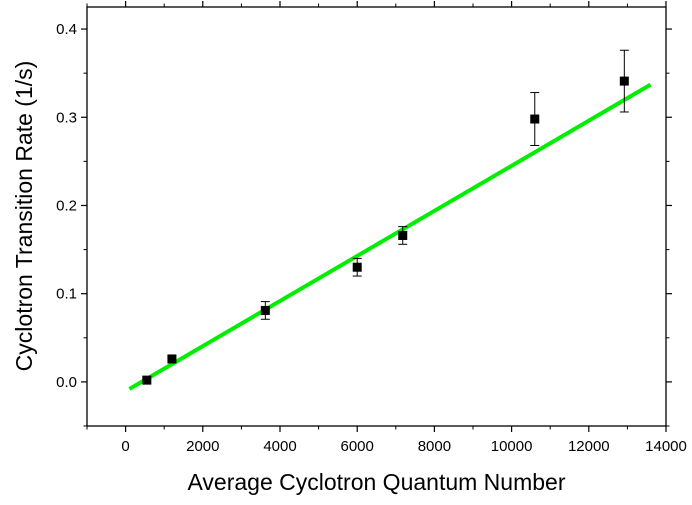  I want to click on x-tick-label: 6000, so click(357, 446).